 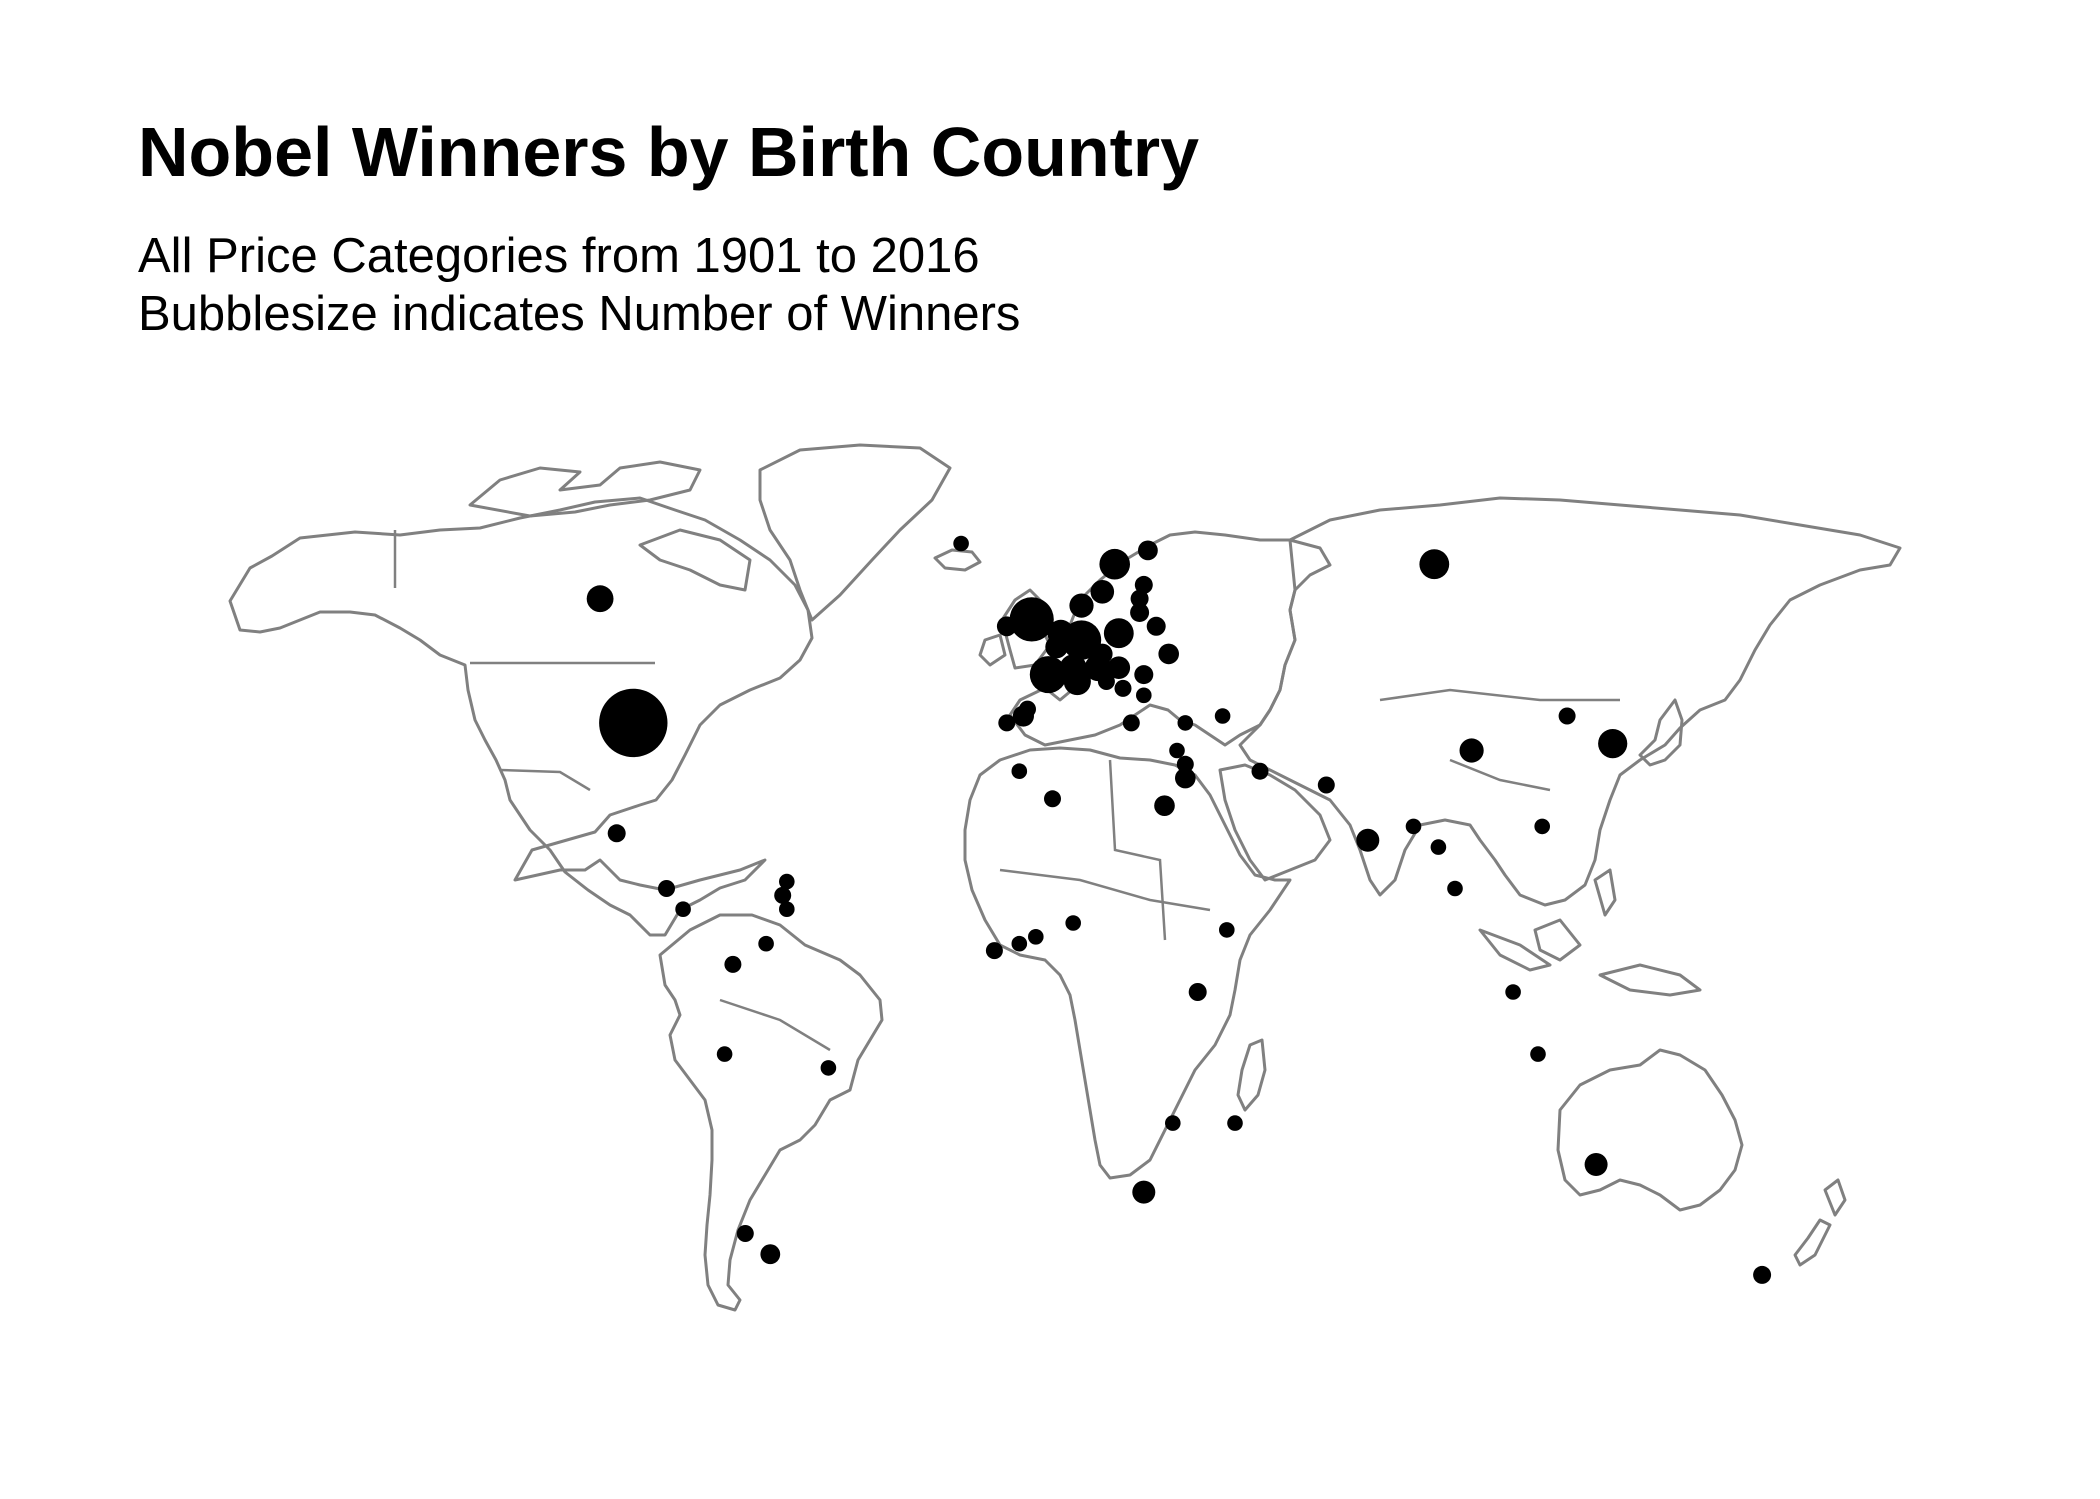 What do you see at coordinates (1650, 1130) in the screenshot?
I see `australia-outline` at bounding box center [1650, 1130].